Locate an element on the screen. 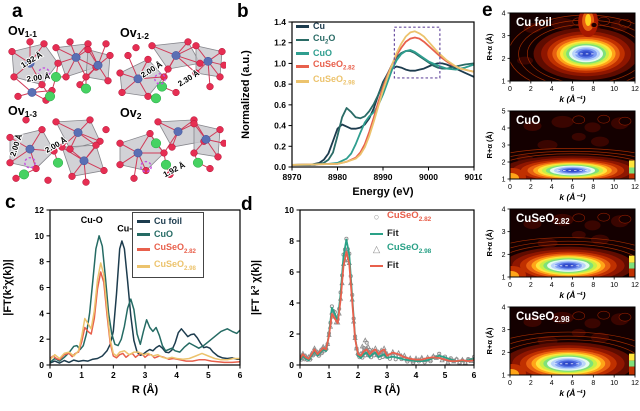 This screenshot has height=411, width=640. legend-triangle-marker-icon: △ is located at coordinates (376, 250).